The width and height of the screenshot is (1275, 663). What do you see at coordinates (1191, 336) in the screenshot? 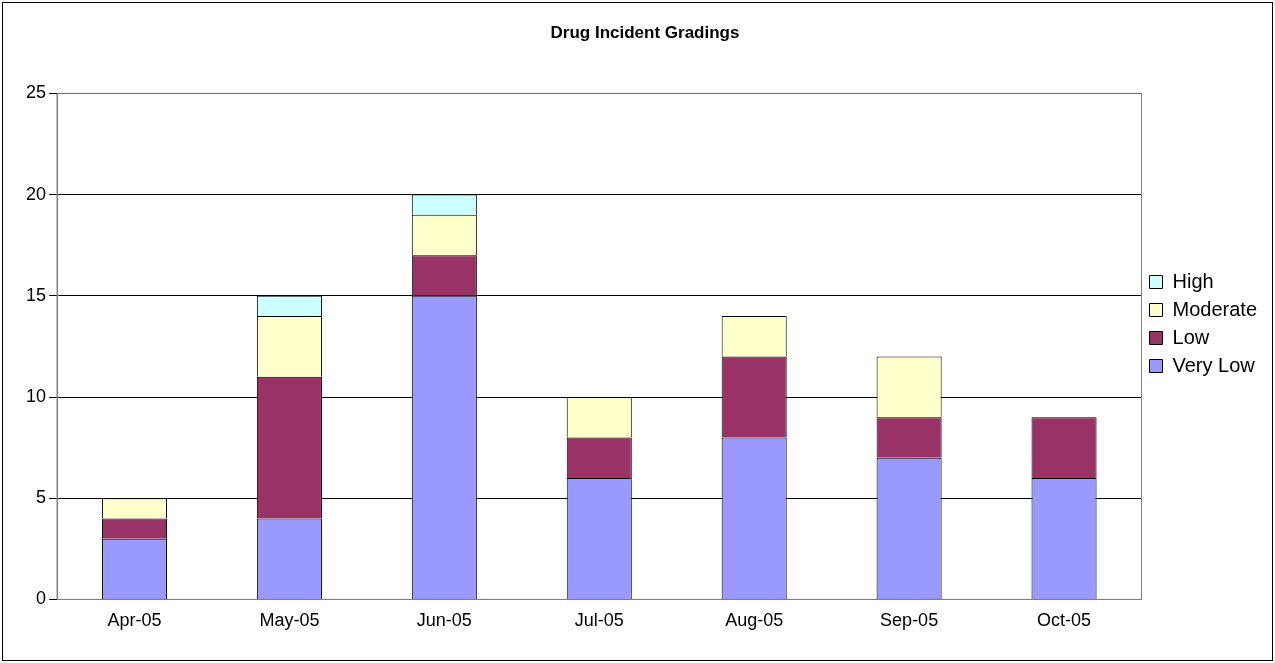
I see `legend-label: Low` at bounding box center [1191, 336].